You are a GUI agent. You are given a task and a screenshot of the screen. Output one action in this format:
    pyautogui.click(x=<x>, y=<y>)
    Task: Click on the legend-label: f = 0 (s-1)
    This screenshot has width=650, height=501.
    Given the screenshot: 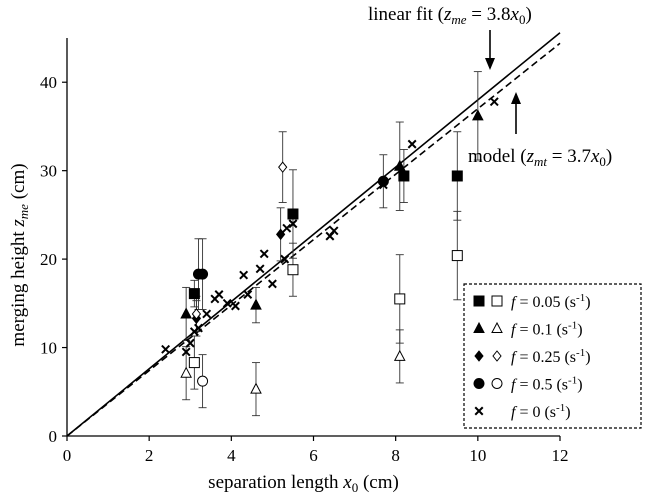 What is the action you would take?
    pyautogui.click(x=541, y=411)
    